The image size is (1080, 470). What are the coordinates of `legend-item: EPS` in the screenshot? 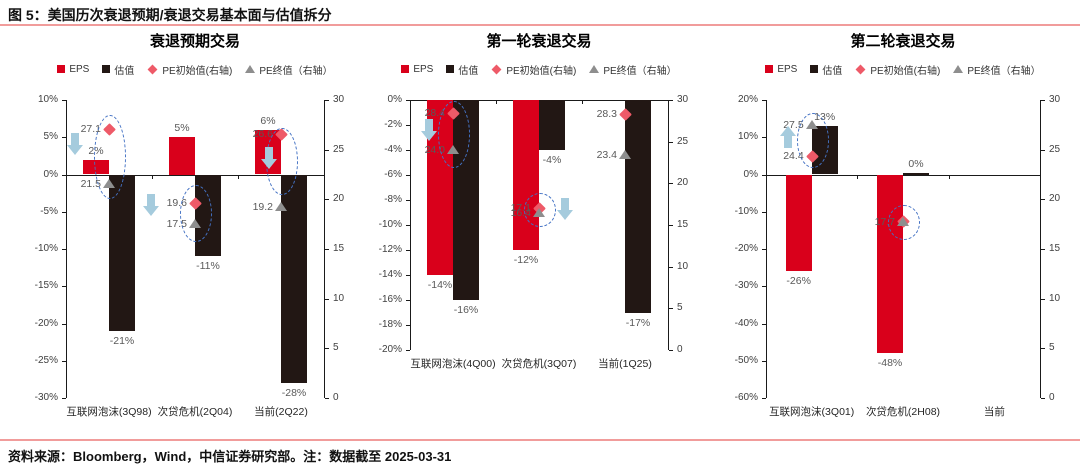 It's located at (73, 69).